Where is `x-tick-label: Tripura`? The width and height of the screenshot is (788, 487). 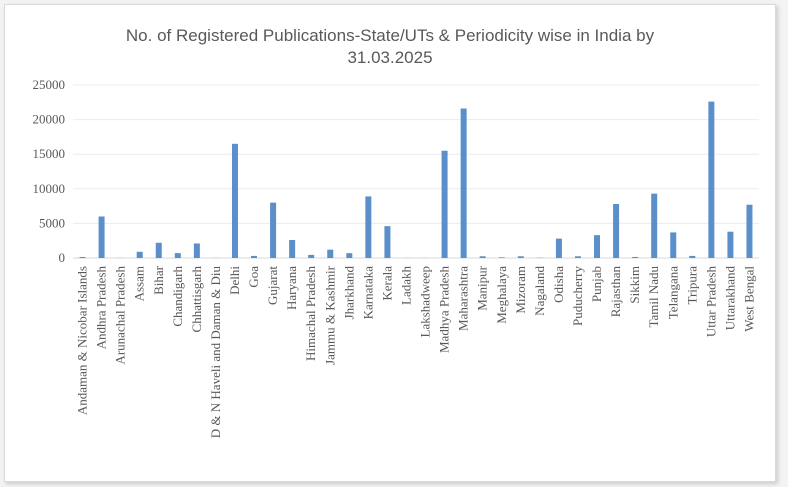
x-tick-label: Tripura is located at coordinates (691, 285).